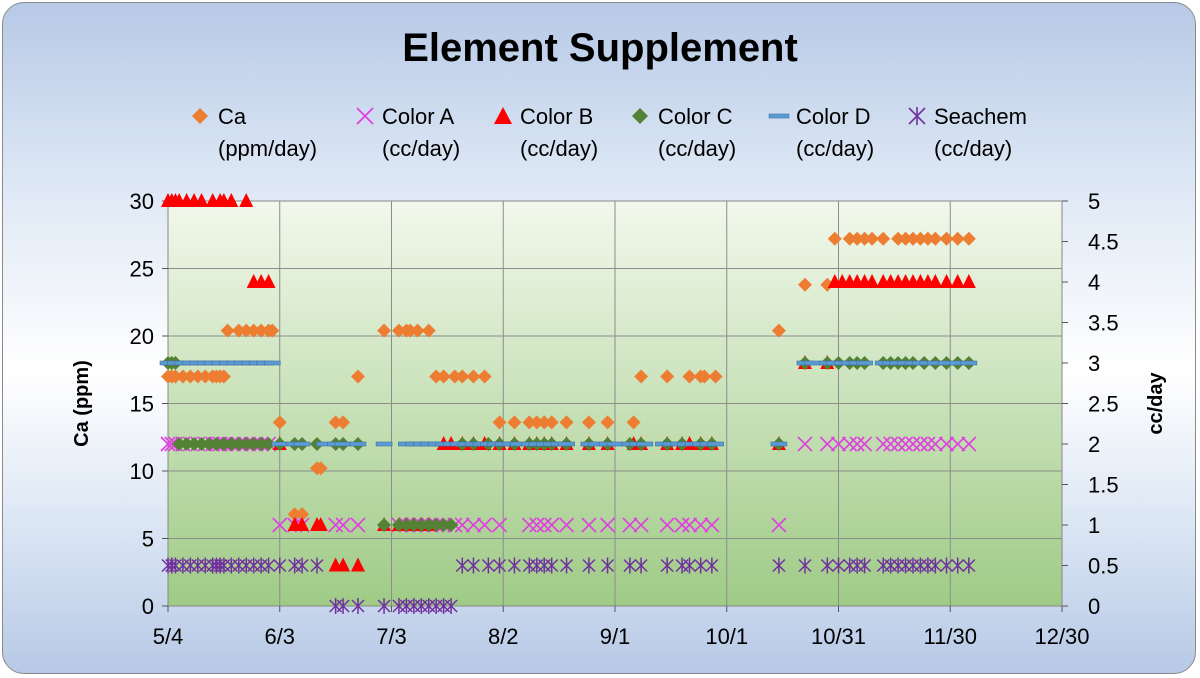 This screenshot has width=1200, height=678. What do you see at coordinates (568, 403) in the screenshot?
I see `series-color-d` at bounding box center [568, 403].